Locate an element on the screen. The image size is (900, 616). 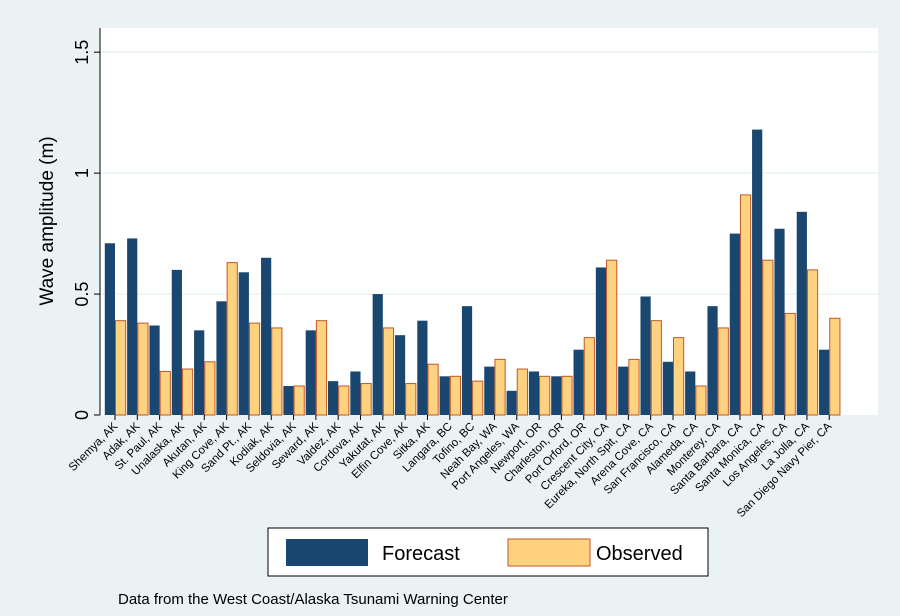
y-tick-label: 0.5 is located at coordinates (82, 294).